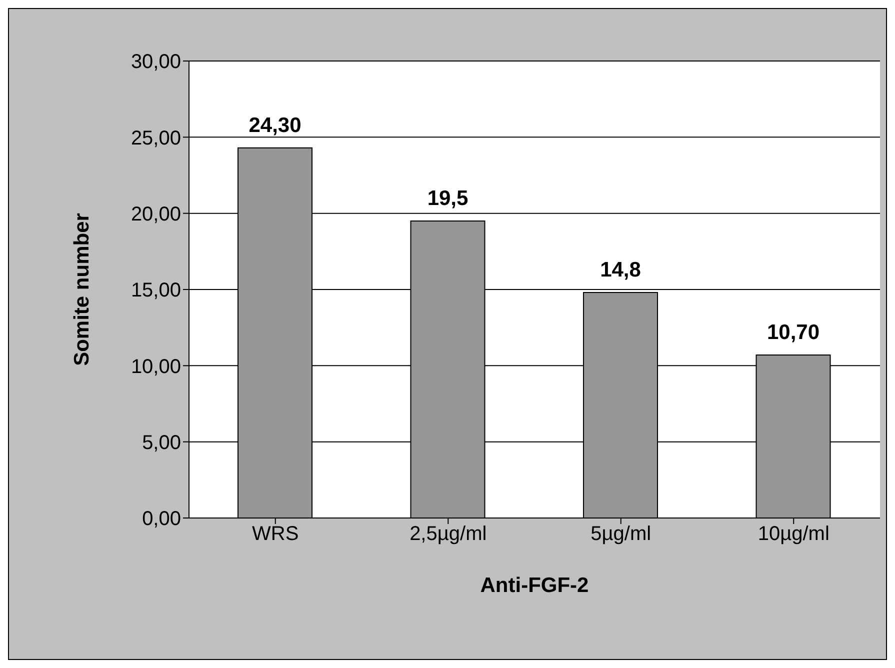  Describe the element at coordinates (155, 62) in the screenshot. I see `y-tick-label: 30,00` at that location.